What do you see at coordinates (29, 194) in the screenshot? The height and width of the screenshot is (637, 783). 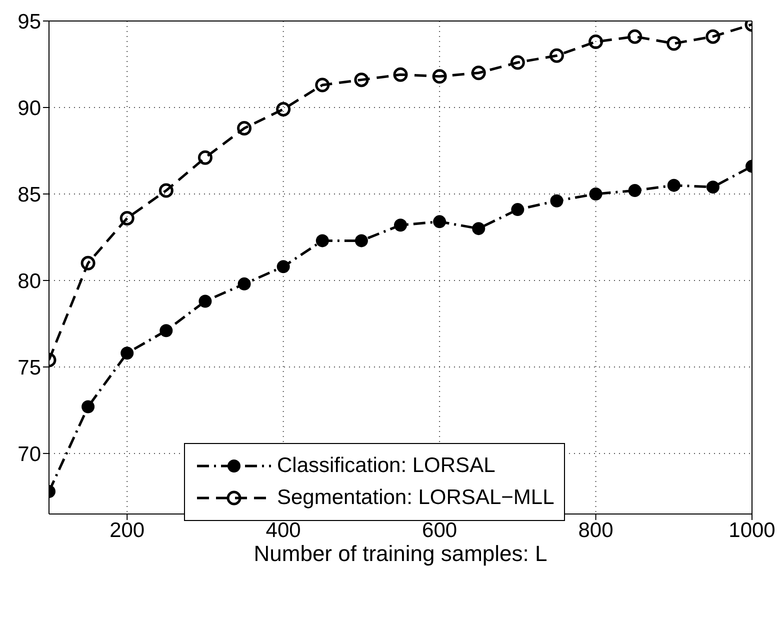 I see `y-tick-label: 85` at bounding box center [29, 194].